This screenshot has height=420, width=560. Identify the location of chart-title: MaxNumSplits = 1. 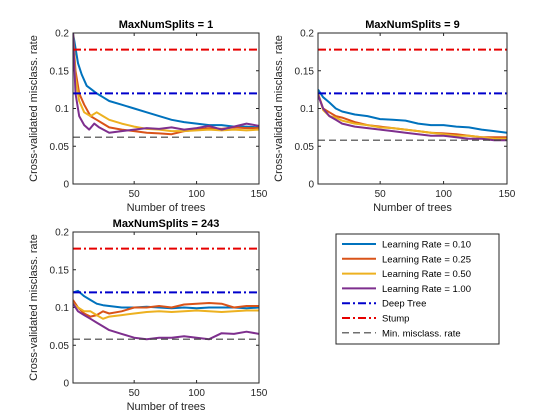
(166, 25).